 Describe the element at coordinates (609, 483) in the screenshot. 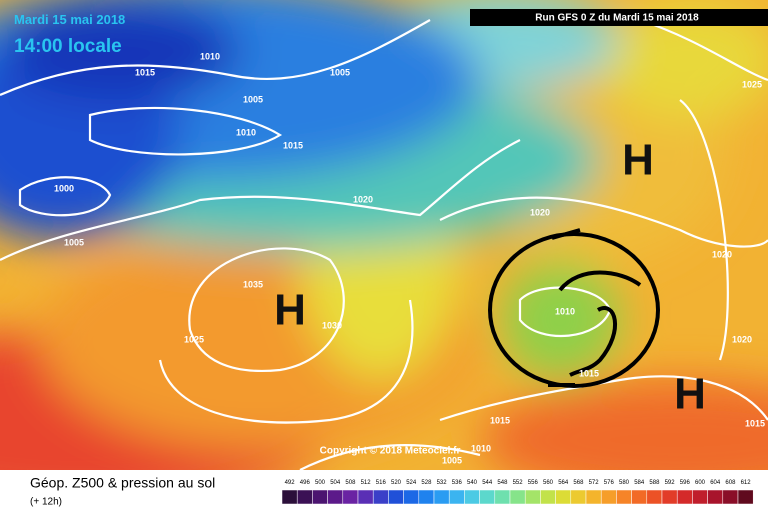

I see `scale-label: 576` at that location.